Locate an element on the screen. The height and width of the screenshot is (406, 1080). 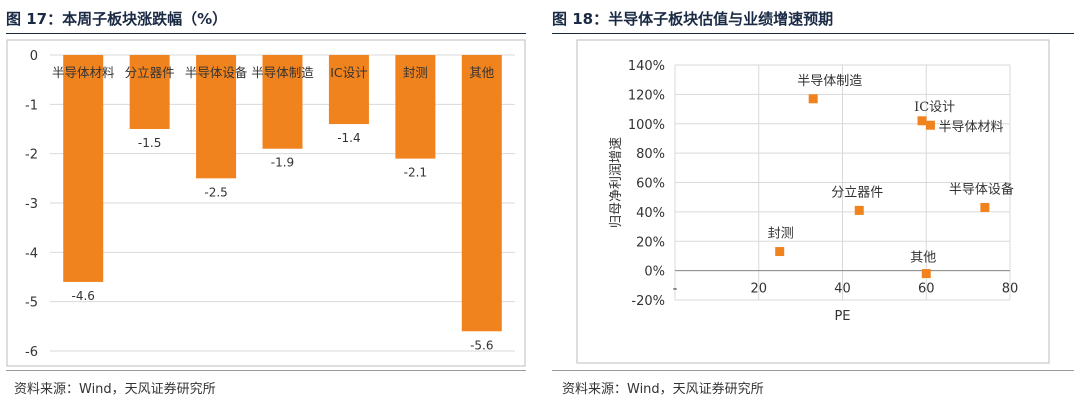
left-source-rule is located at coordinates (266, 370).